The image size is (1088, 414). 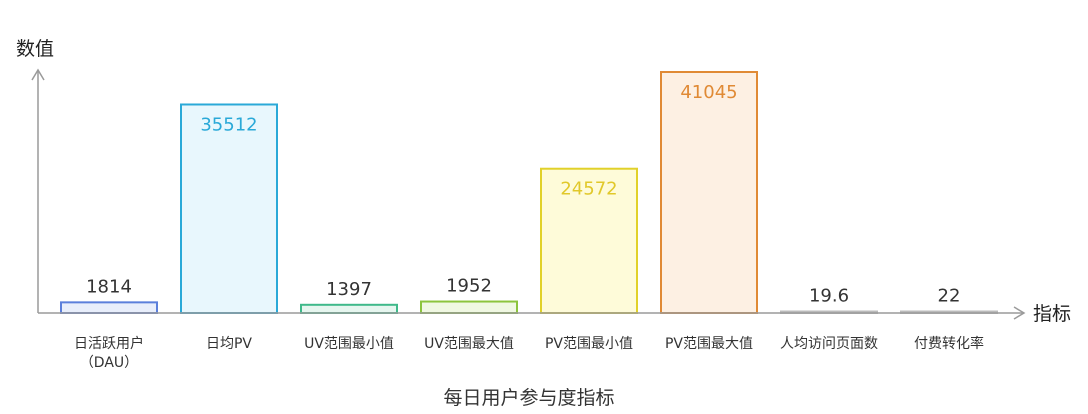 What do you see at coordinates (109, 343) in the screenshot?
I see `category-label: 日活跃用户` at bounding box center [109, 343].